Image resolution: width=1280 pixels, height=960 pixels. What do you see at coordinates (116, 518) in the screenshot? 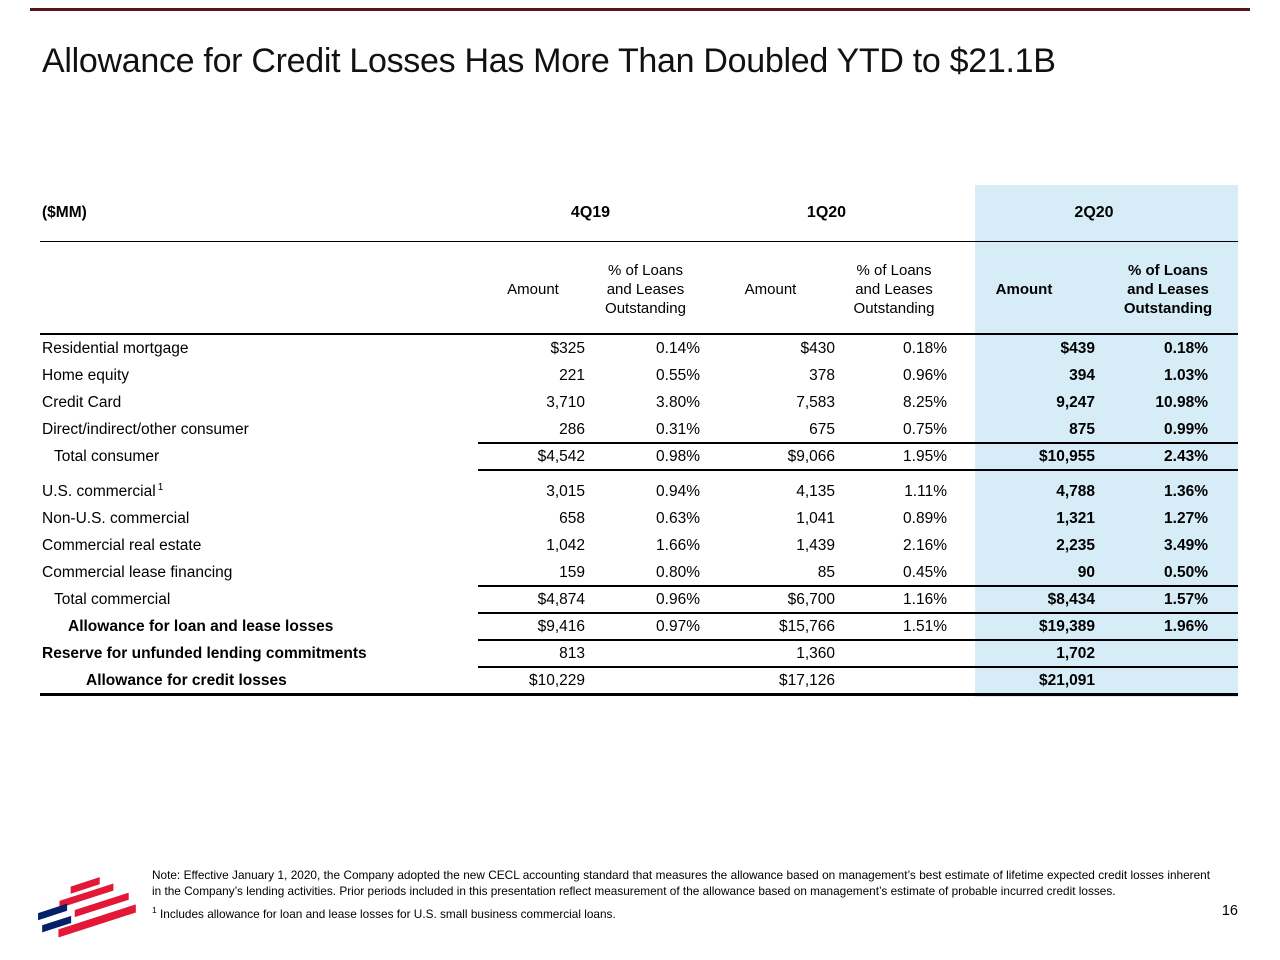
I see `row-label: Non-U.S. commercial` at bounding box center [116, 518].